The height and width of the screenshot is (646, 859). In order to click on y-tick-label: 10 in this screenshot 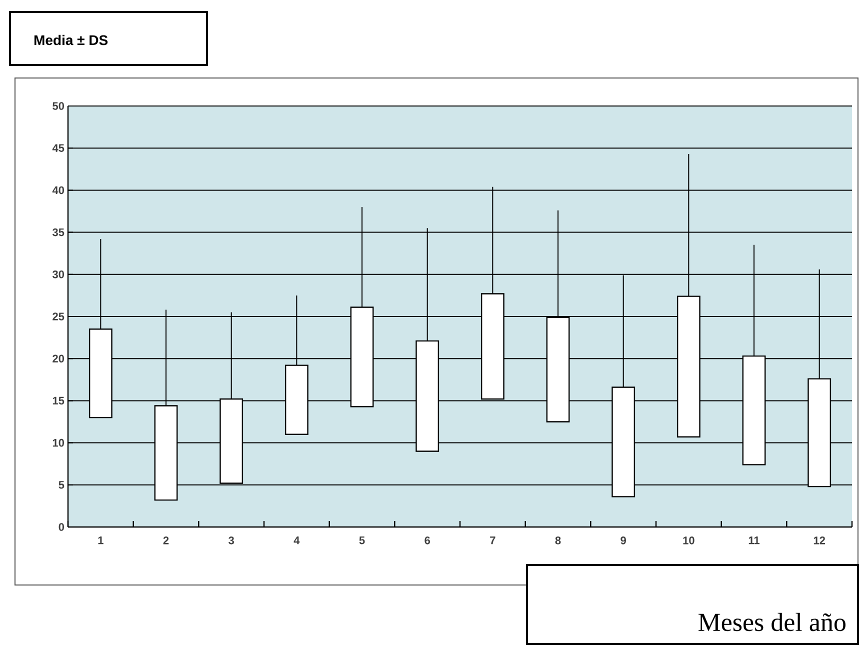, I will do `click(58, 442)`.